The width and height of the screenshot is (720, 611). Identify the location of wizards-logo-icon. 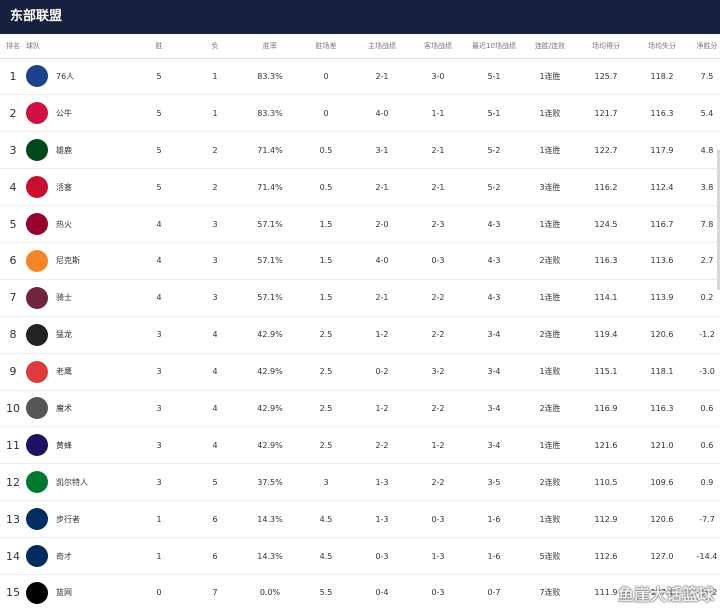
(37, 556).